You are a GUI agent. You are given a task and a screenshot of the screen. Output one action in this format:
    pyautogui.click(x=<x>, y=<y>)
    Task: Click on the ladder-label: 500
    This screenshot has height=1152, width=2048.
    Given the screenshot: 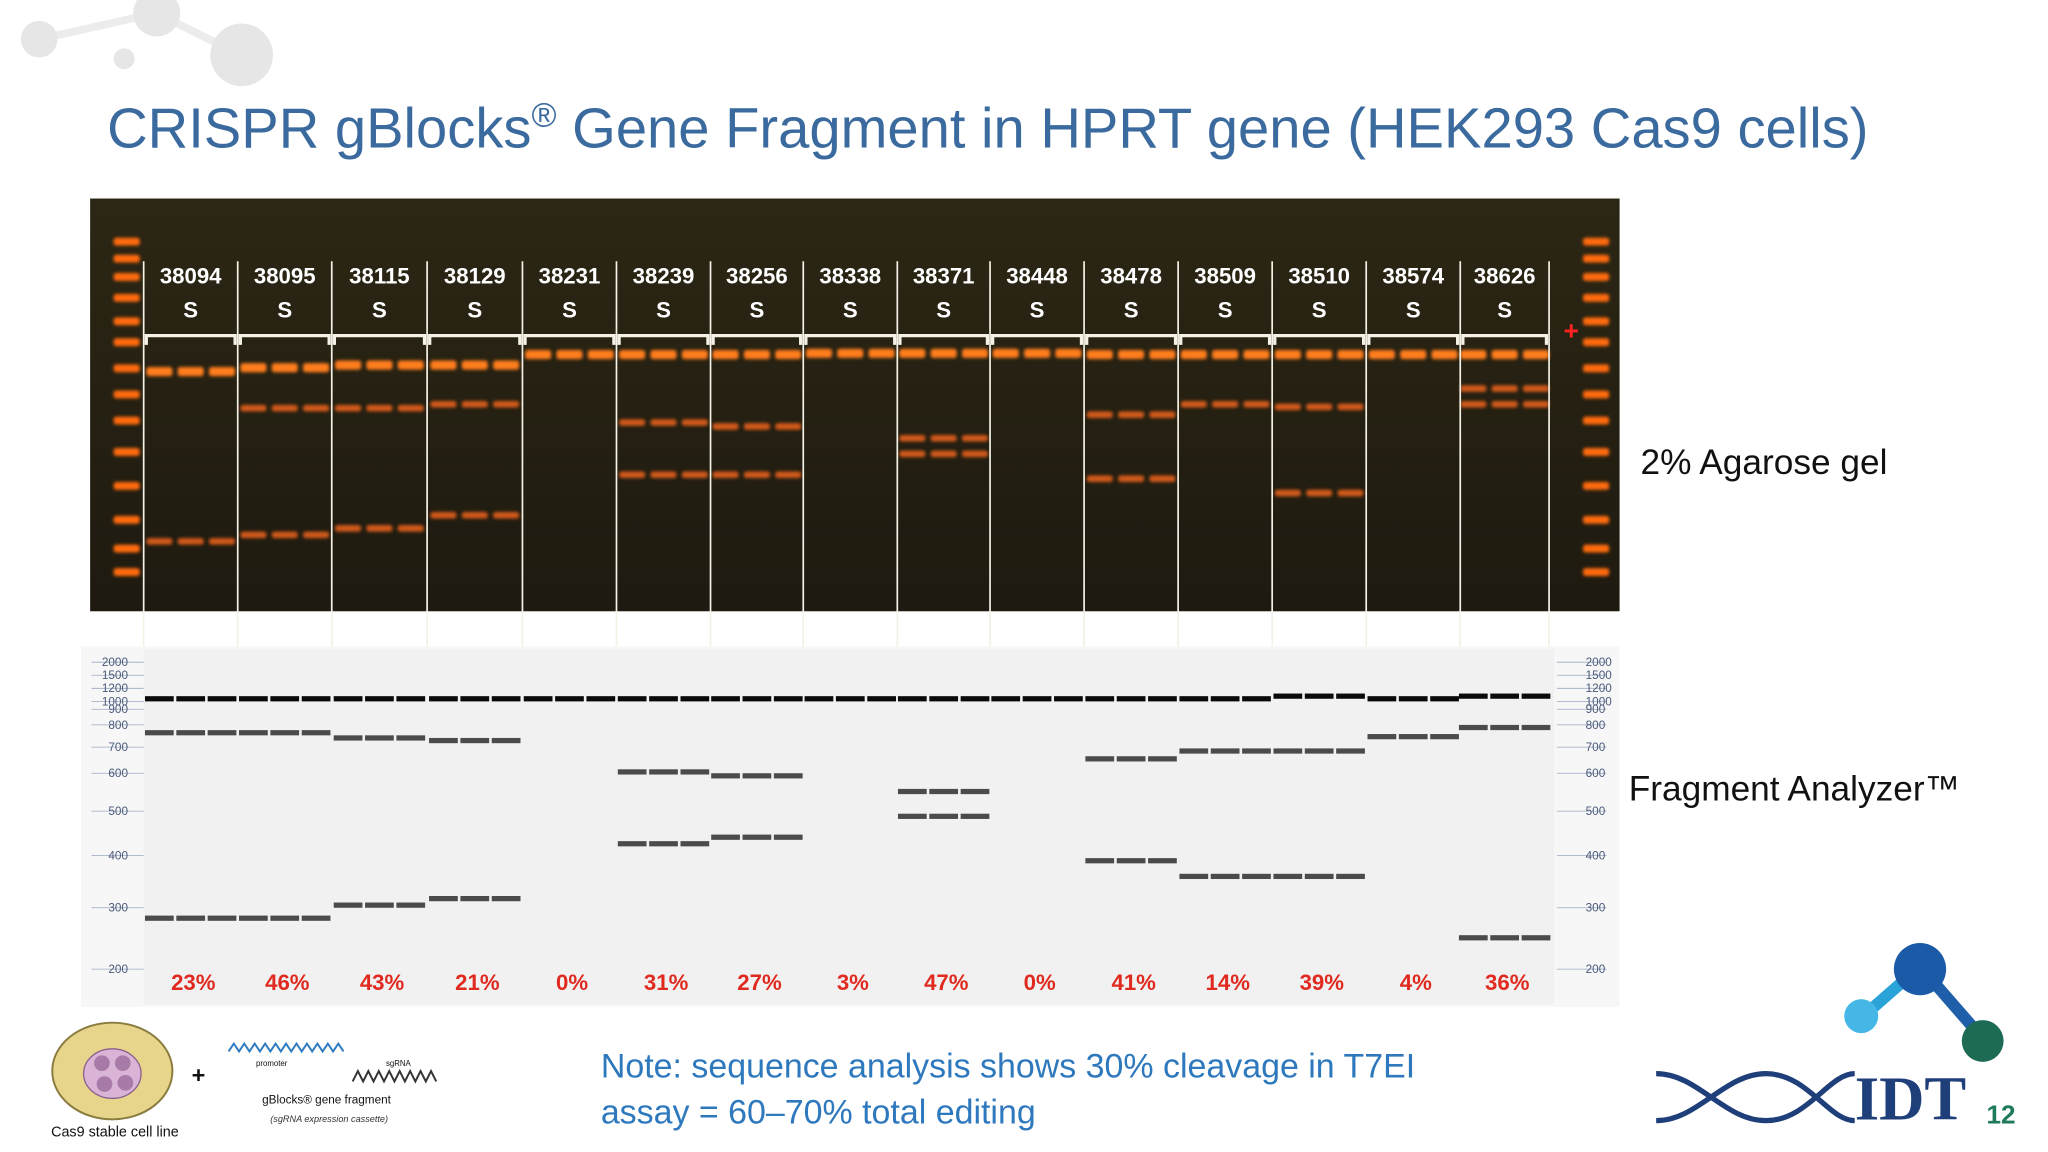 What is the action you would take?
    pyautogui.click(x=118, y=811)
    